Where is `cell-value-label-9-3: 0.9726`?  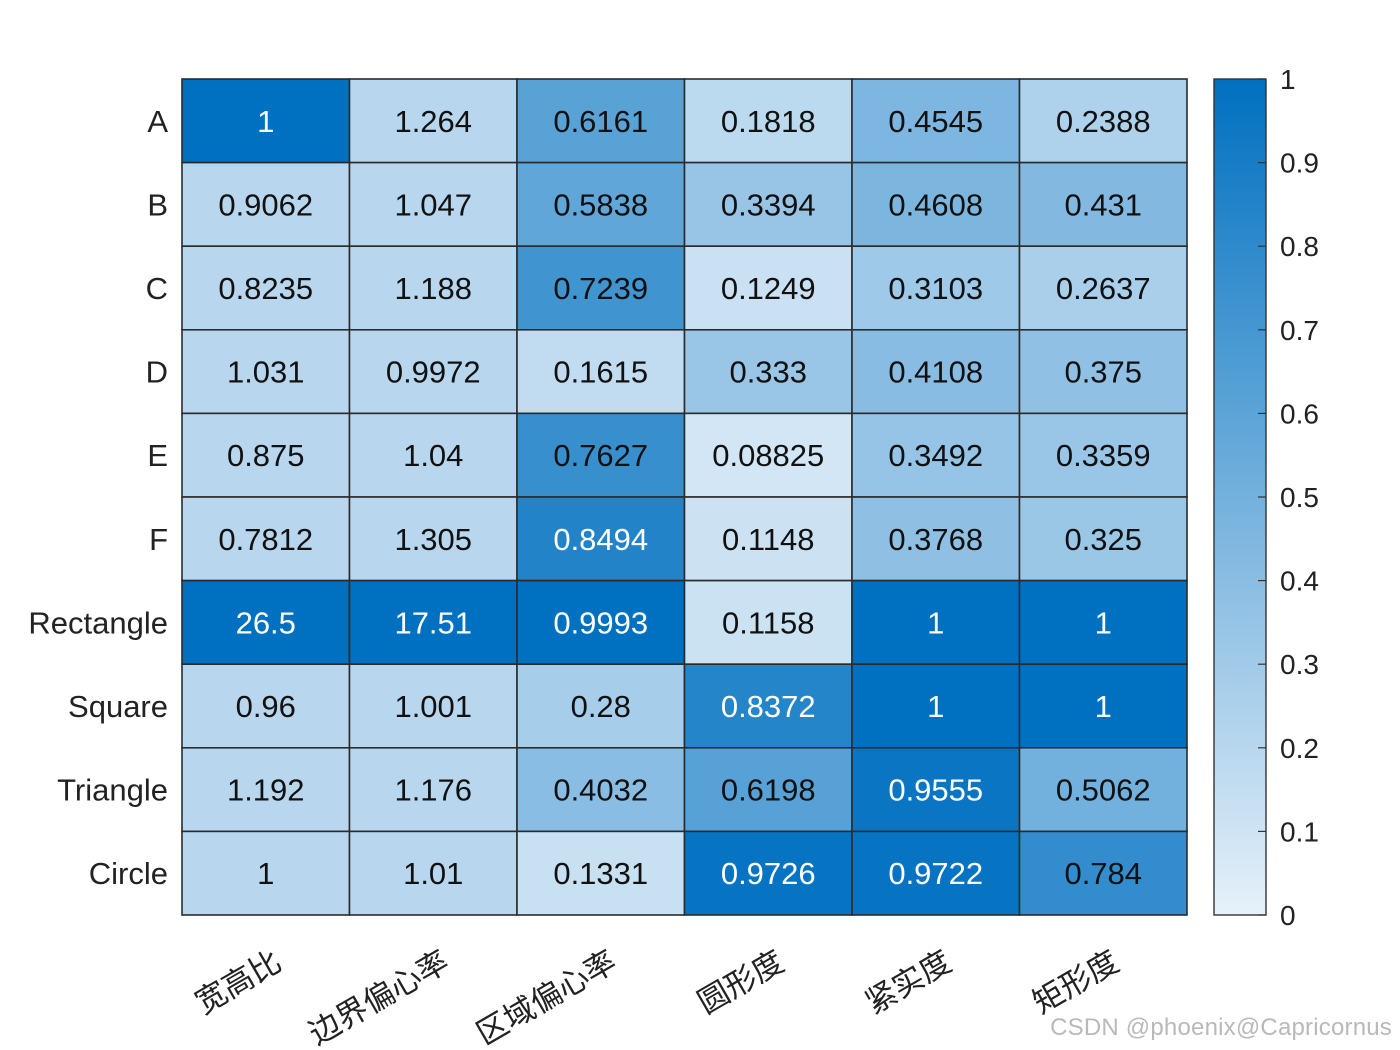
cell-value-label-9-3: 0.9726 is located at coordinates (768, 873).